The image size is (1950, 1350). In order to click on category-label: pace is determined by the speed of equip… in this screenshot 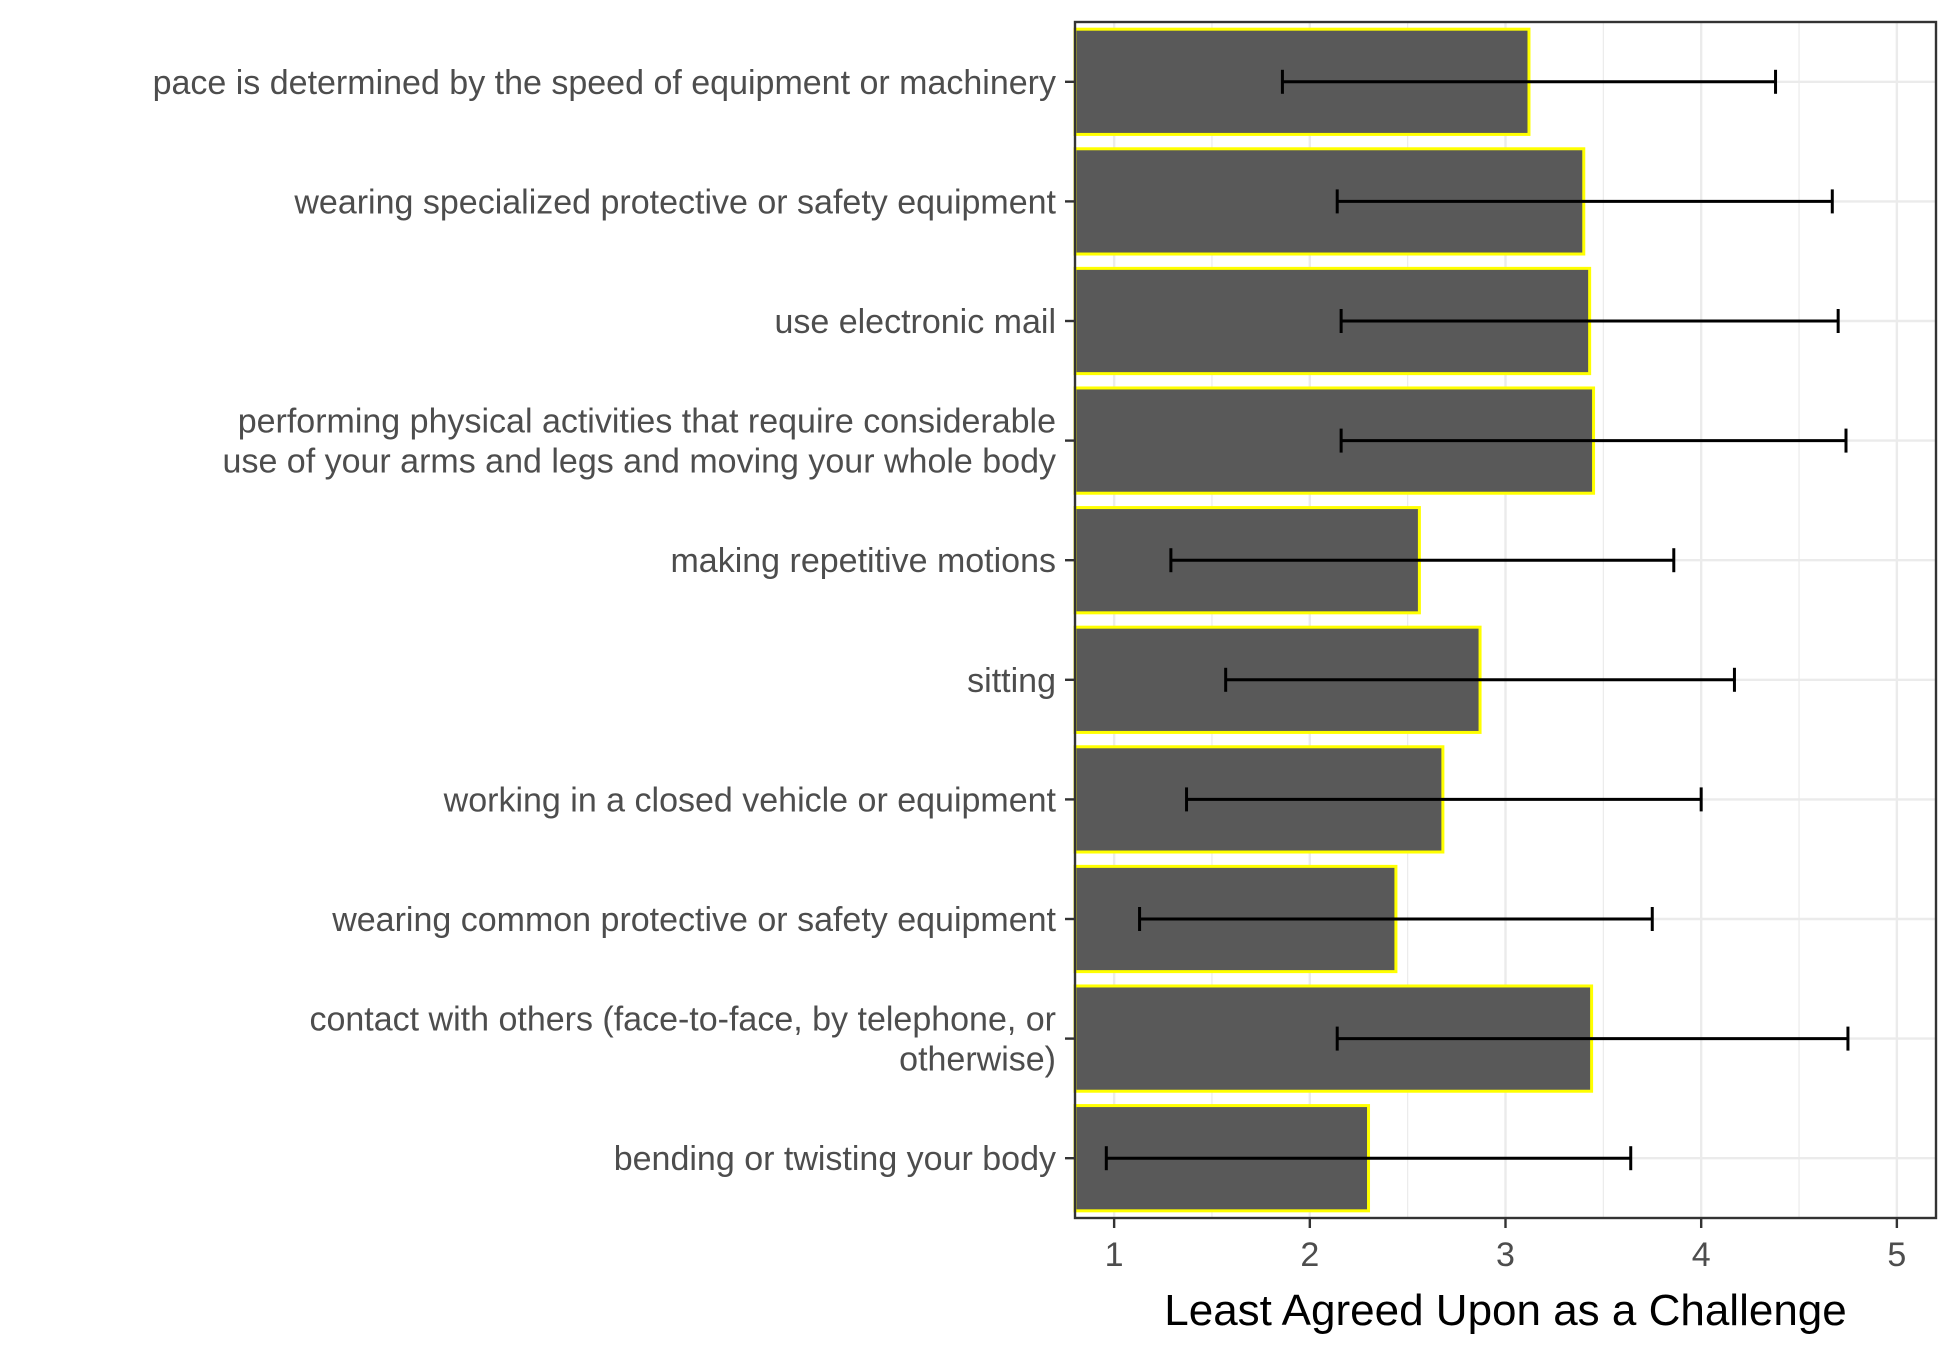, I will do `click(604, 83)`.